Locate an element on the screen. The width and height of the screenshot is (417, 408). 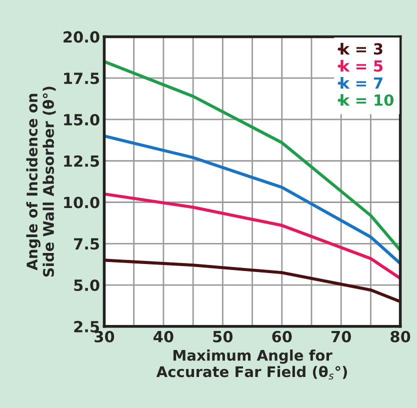
y-tick-label: 7.5 is located at coordinates (87, 244).